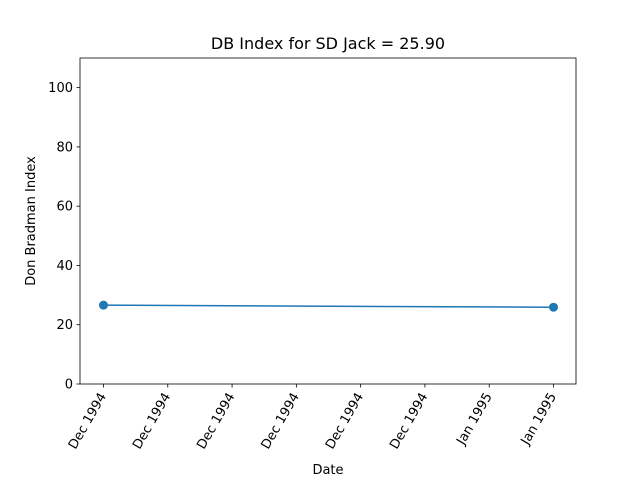  What do you see at coordinates (64, 325) in the screenshot?
I see `y-tick-label: 20` at bounding box center [64, 325].